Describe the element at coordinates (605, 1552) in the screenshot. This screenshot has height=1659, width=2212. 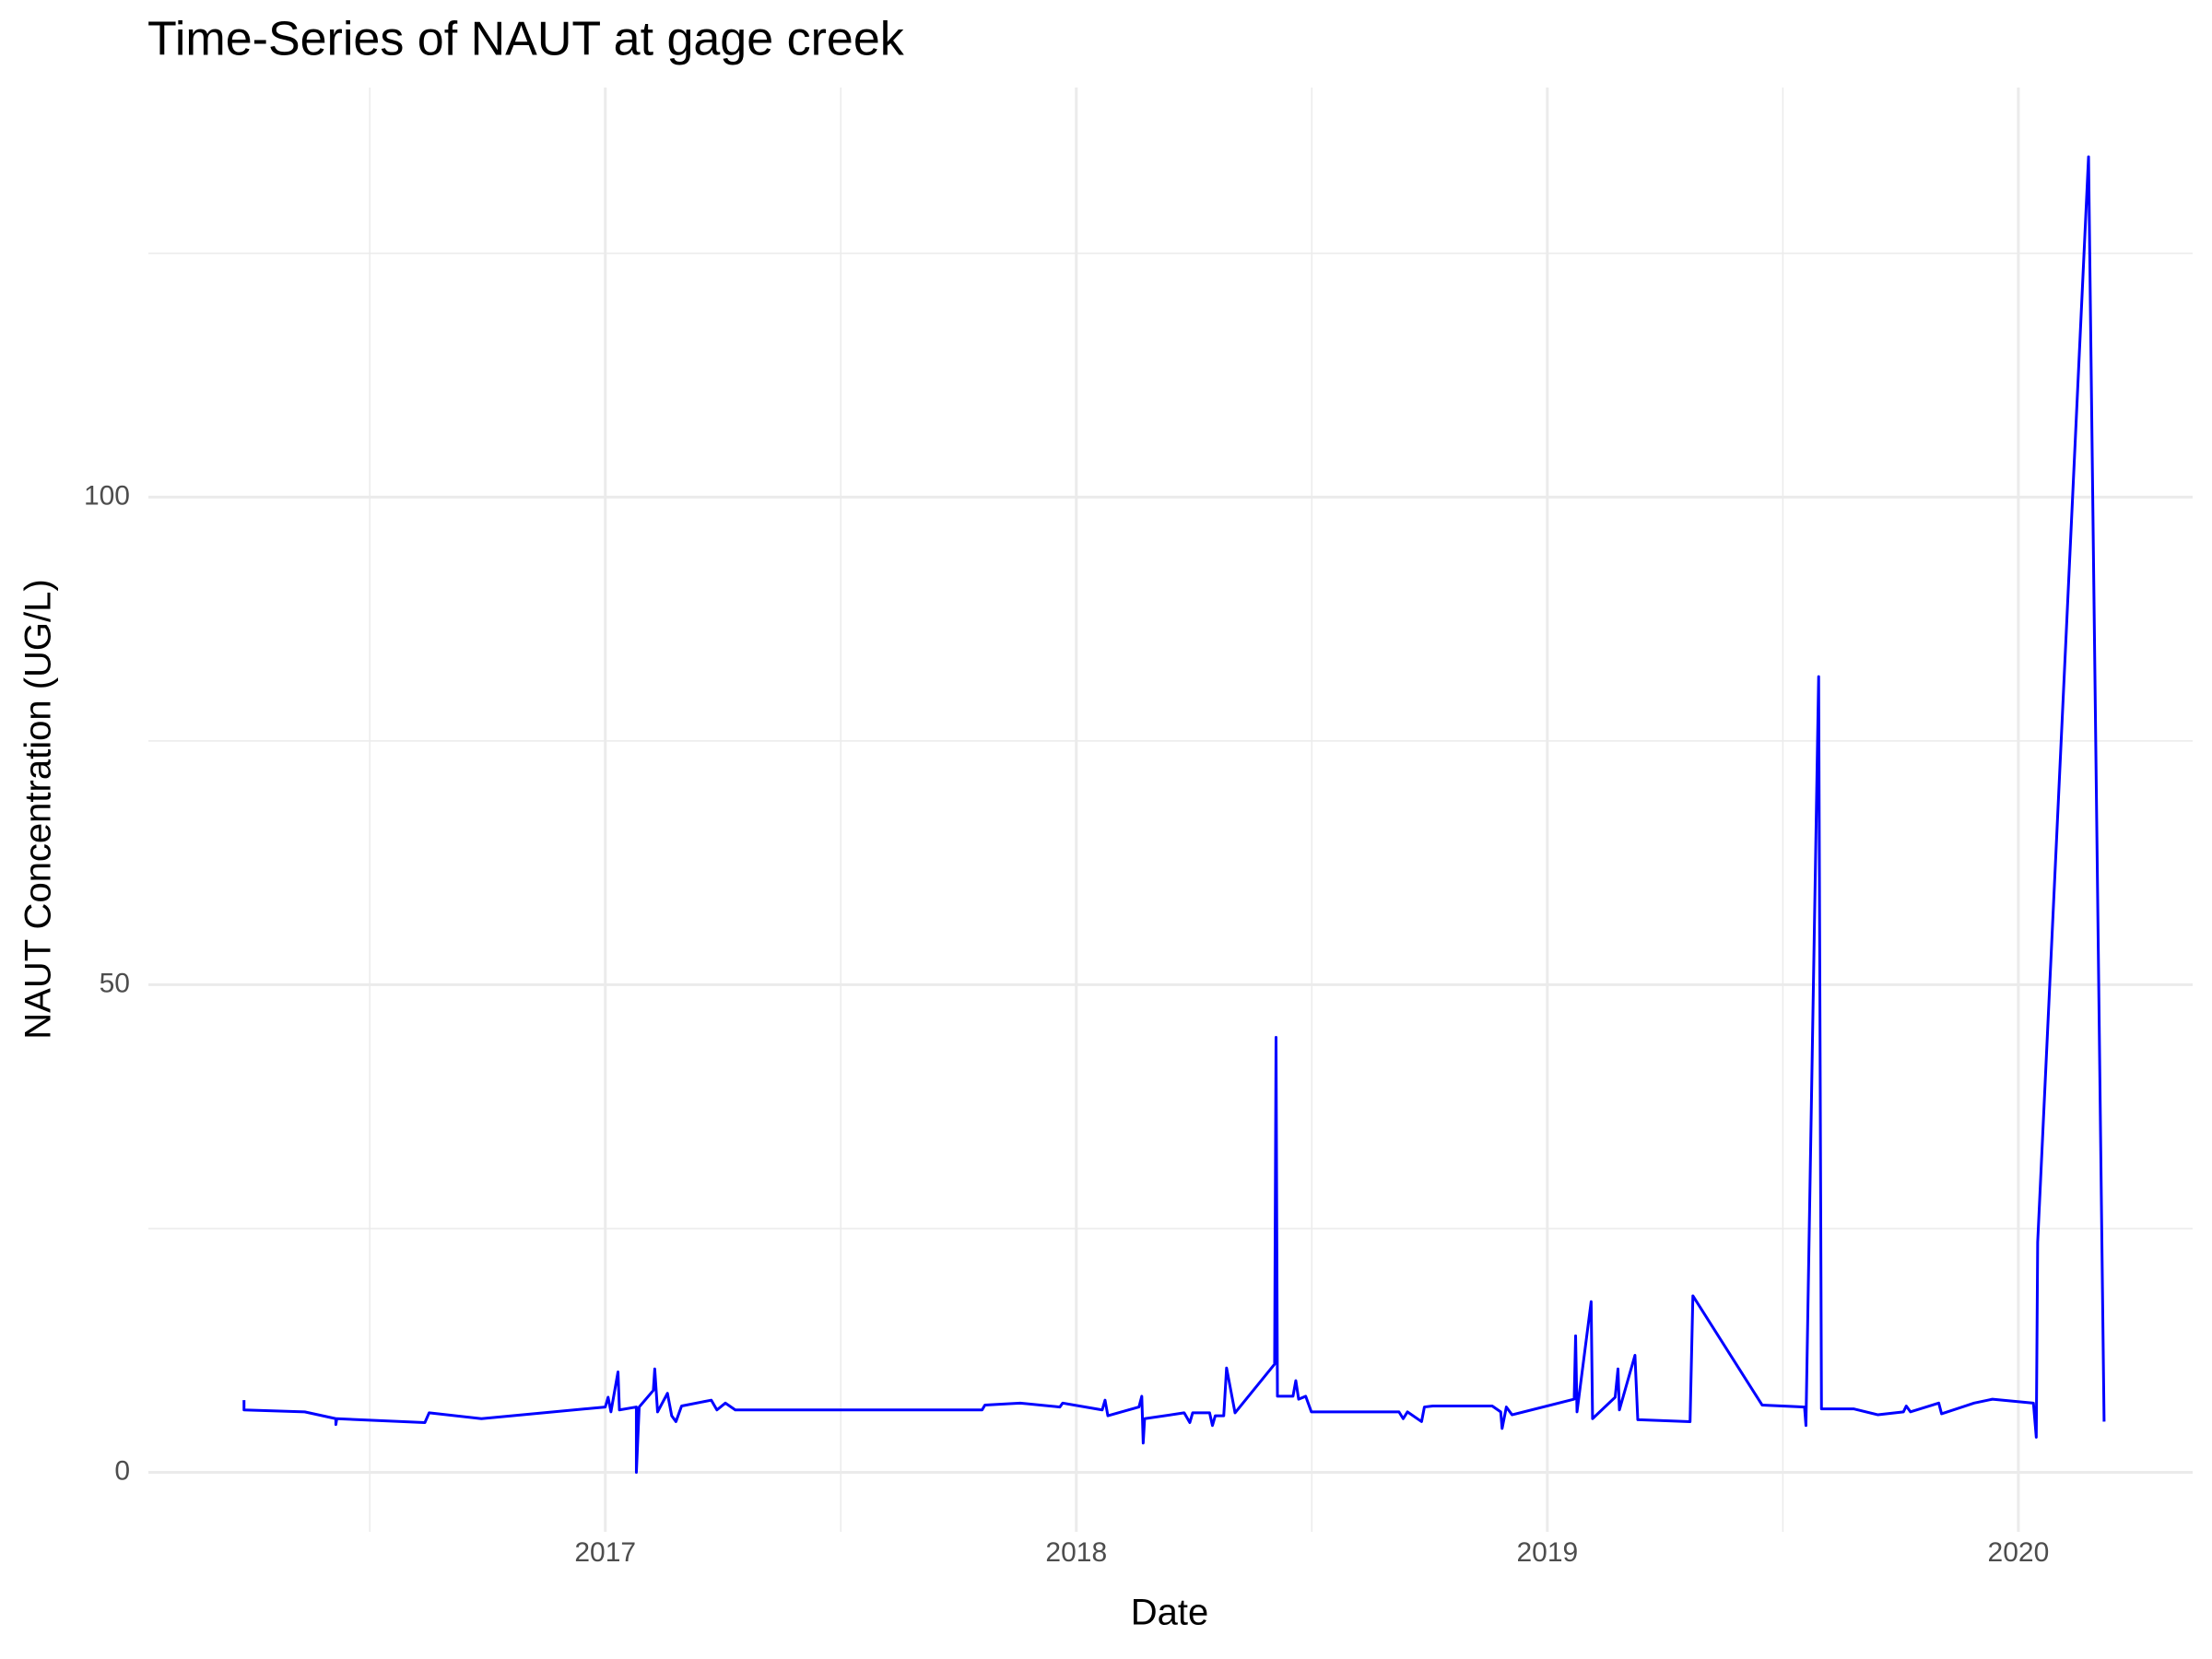
I see `x-tick-label: 2017` at that location.